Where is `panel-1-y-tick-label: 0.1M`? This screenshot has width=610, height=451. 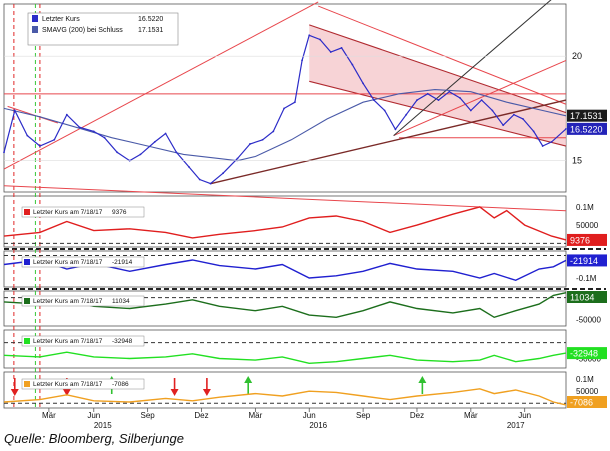
panel-1-y-tick-label: 0.1M is located at coordinates (585, 207).